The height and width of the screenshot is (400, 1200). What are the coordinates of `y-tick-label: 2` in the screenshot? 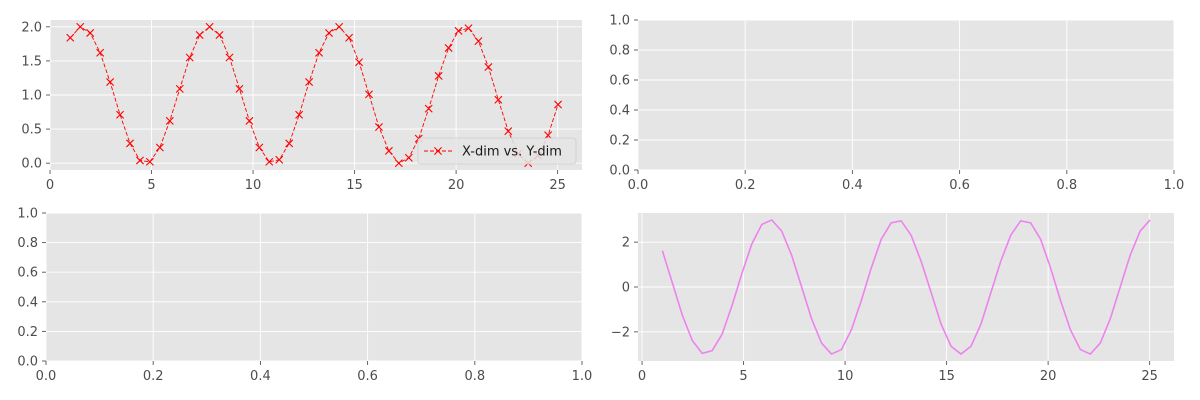 It's located at (626, 243).